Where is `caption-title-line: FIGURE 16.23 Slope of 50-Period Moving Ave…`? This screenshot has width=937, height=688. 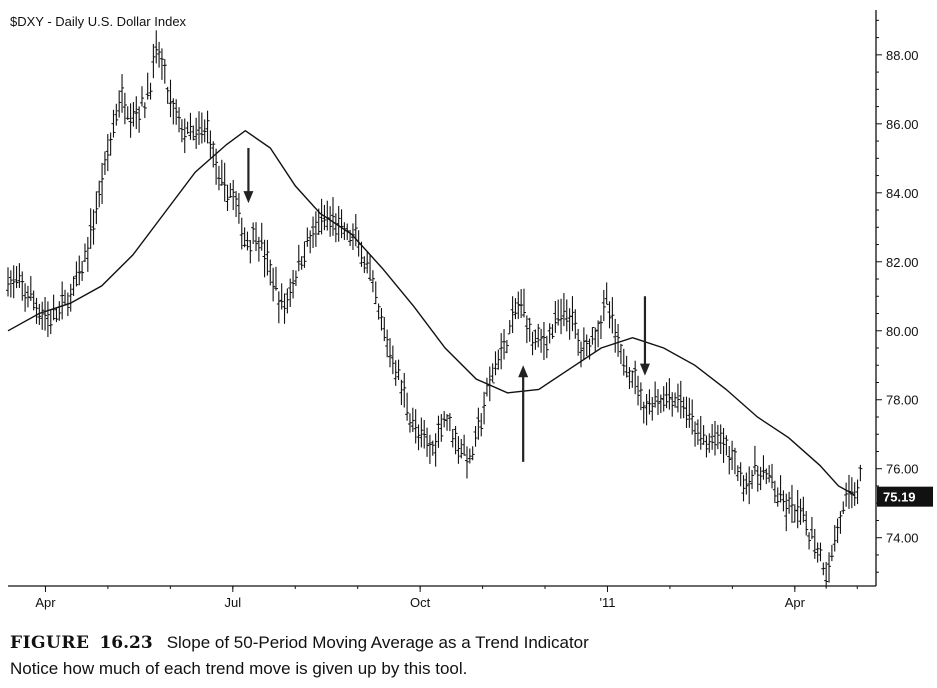
caption-title-line: FIGURE 16.23 Slope of 50-Period Moving Ave… is located at coordinates (470, 643).